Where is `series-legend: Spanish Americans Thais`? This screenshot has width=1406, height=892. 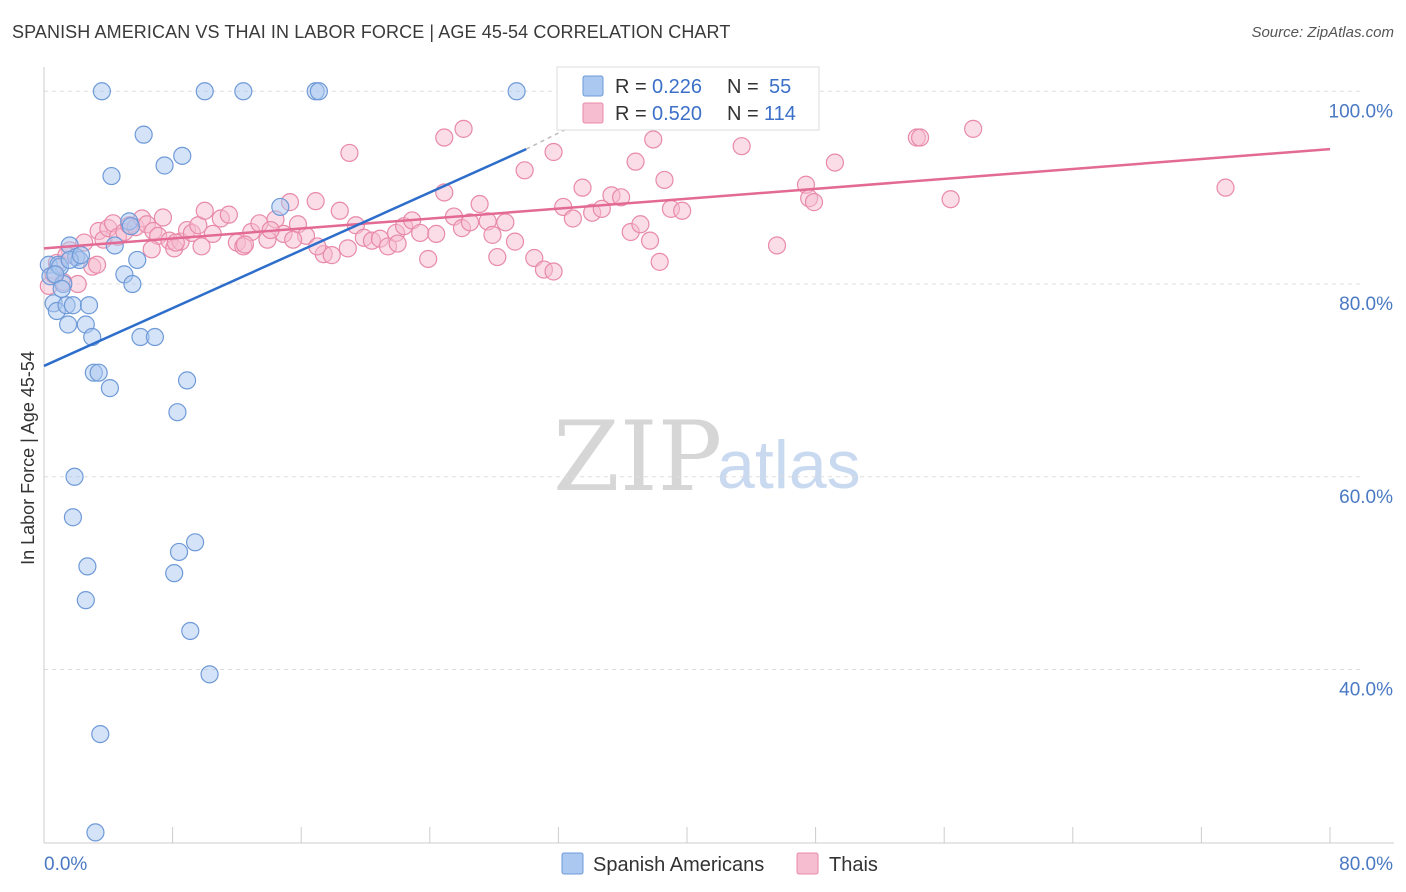 series-legend: Spanish Americans Thais is located at coordinates (719, 864).